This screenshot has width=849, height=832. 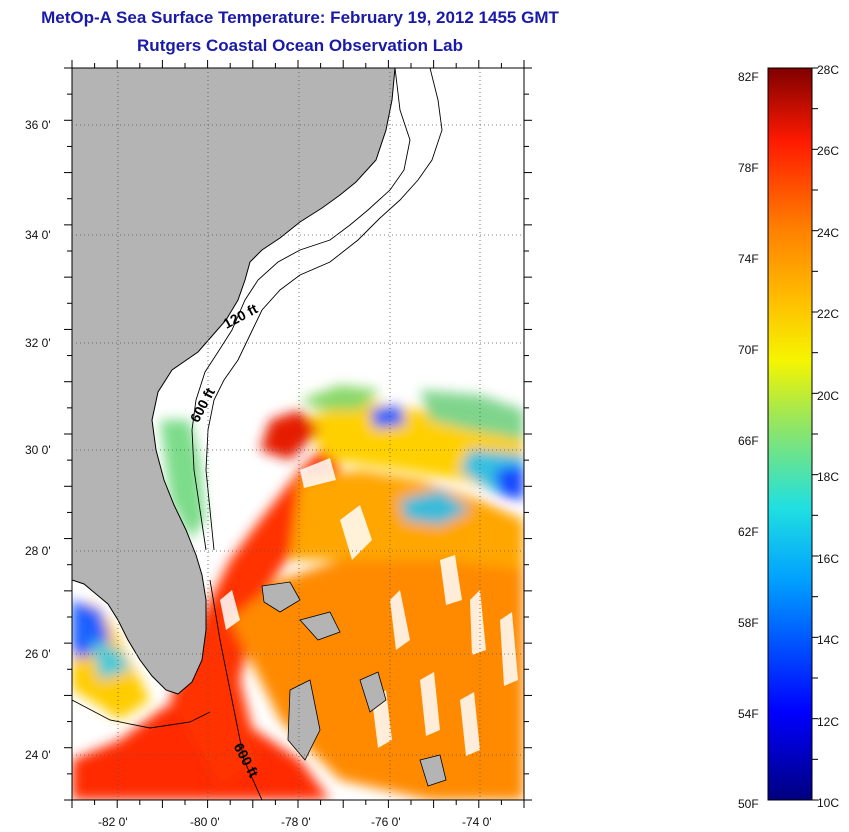 I want to click on lat-tick-label: 34 0', so click(x=38, y=235).